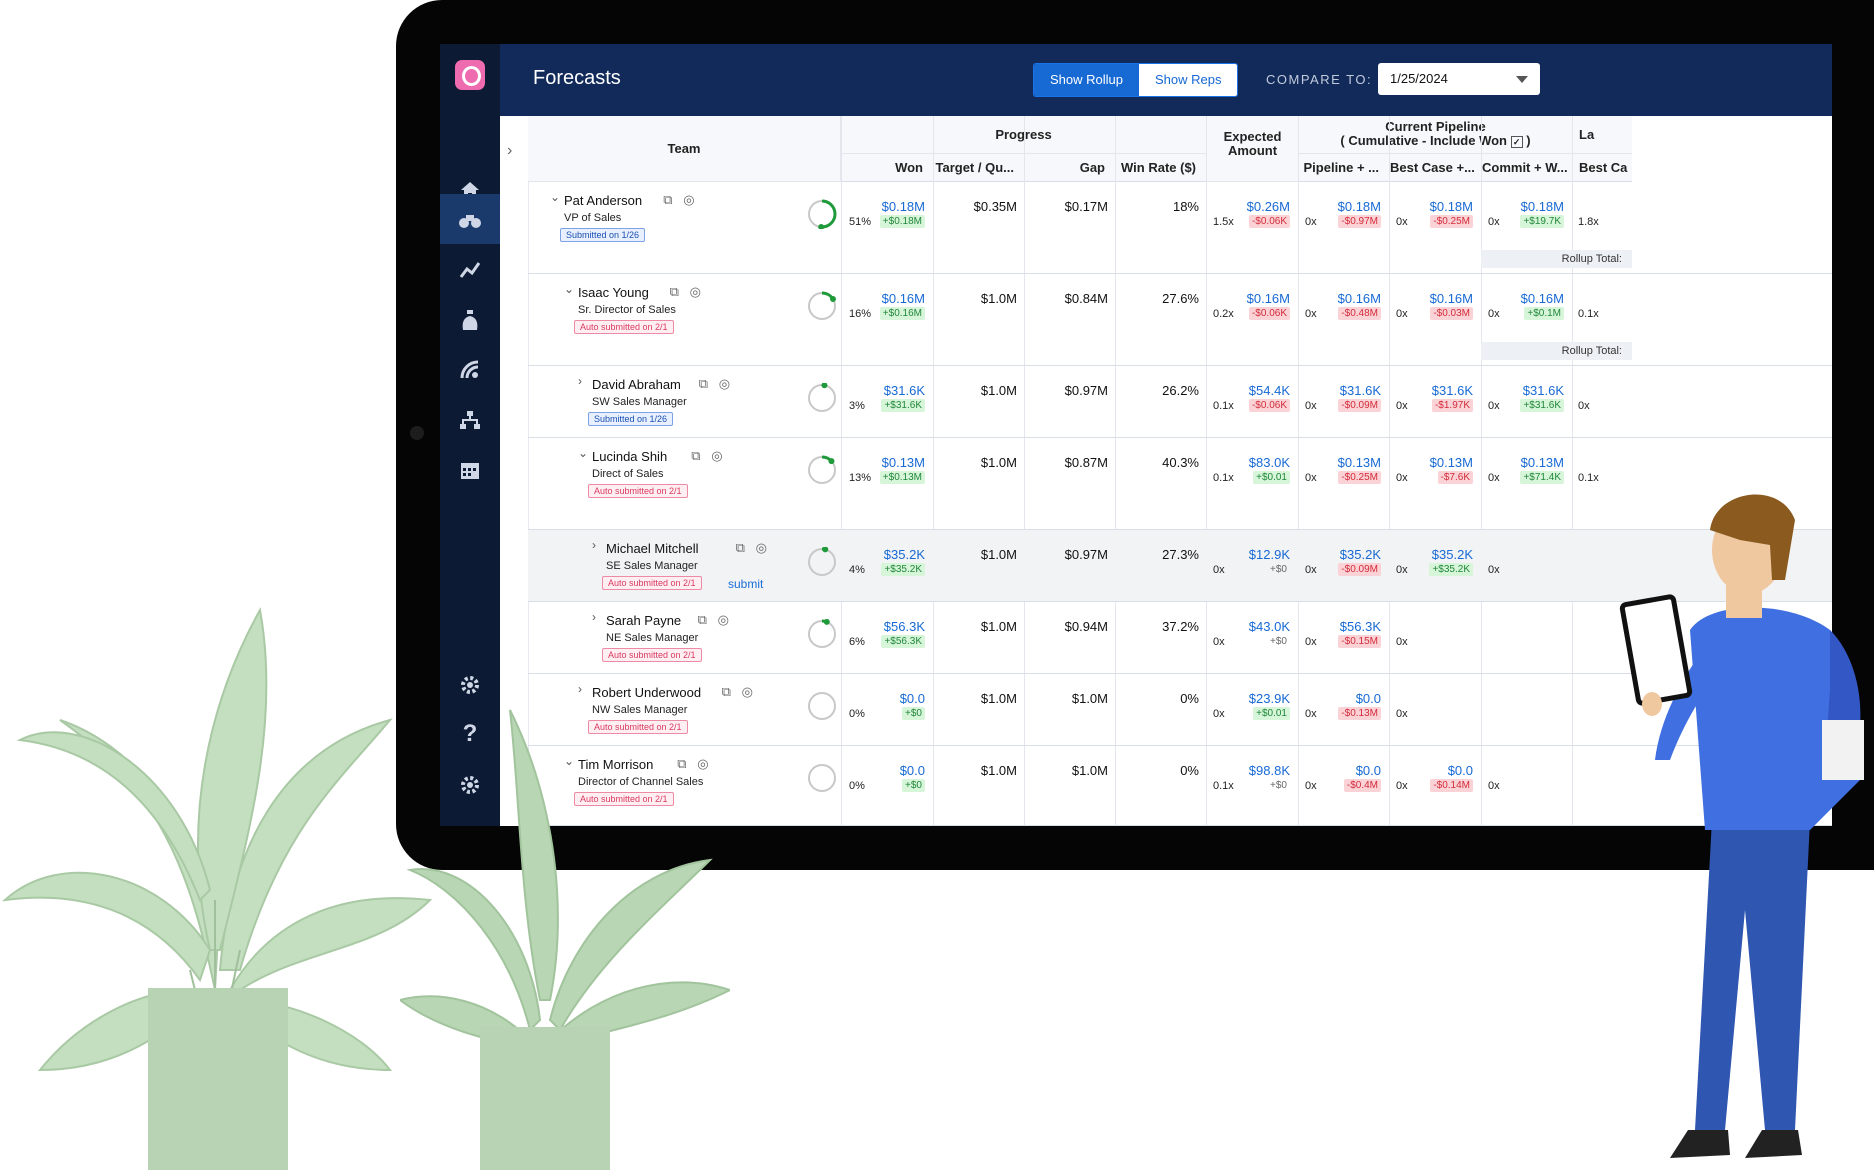  I want to click on expected-value: $98.8K, so click(1269, 770).